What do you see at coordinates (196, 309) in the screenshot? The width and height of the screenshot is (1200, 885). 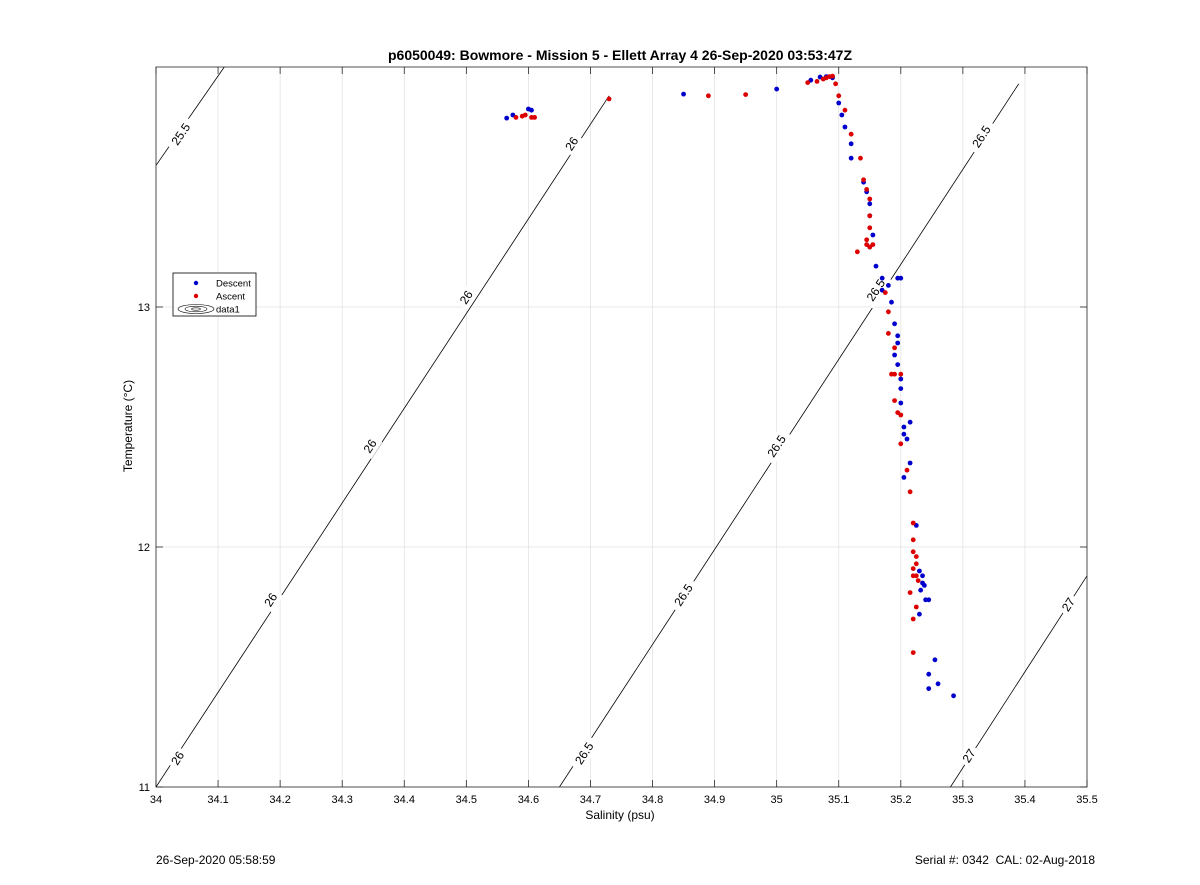 I see `contour-icon` at bounding box center [196, 309].